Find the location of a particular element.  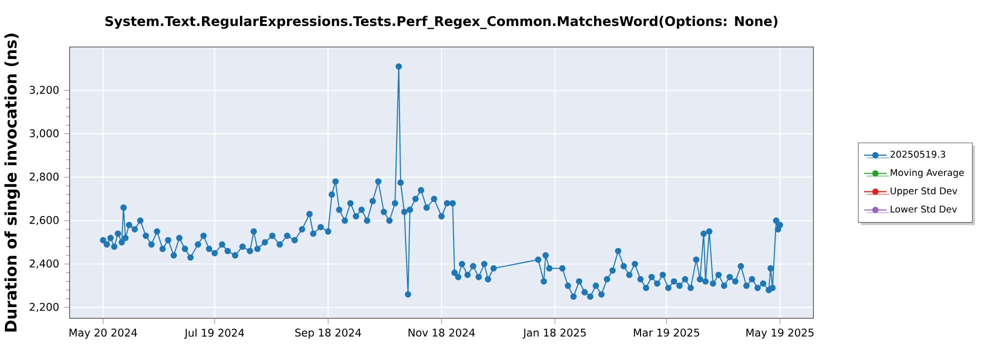

y-axis-title: Duration of single invocation (ns) is located at coordinates (12, 182).